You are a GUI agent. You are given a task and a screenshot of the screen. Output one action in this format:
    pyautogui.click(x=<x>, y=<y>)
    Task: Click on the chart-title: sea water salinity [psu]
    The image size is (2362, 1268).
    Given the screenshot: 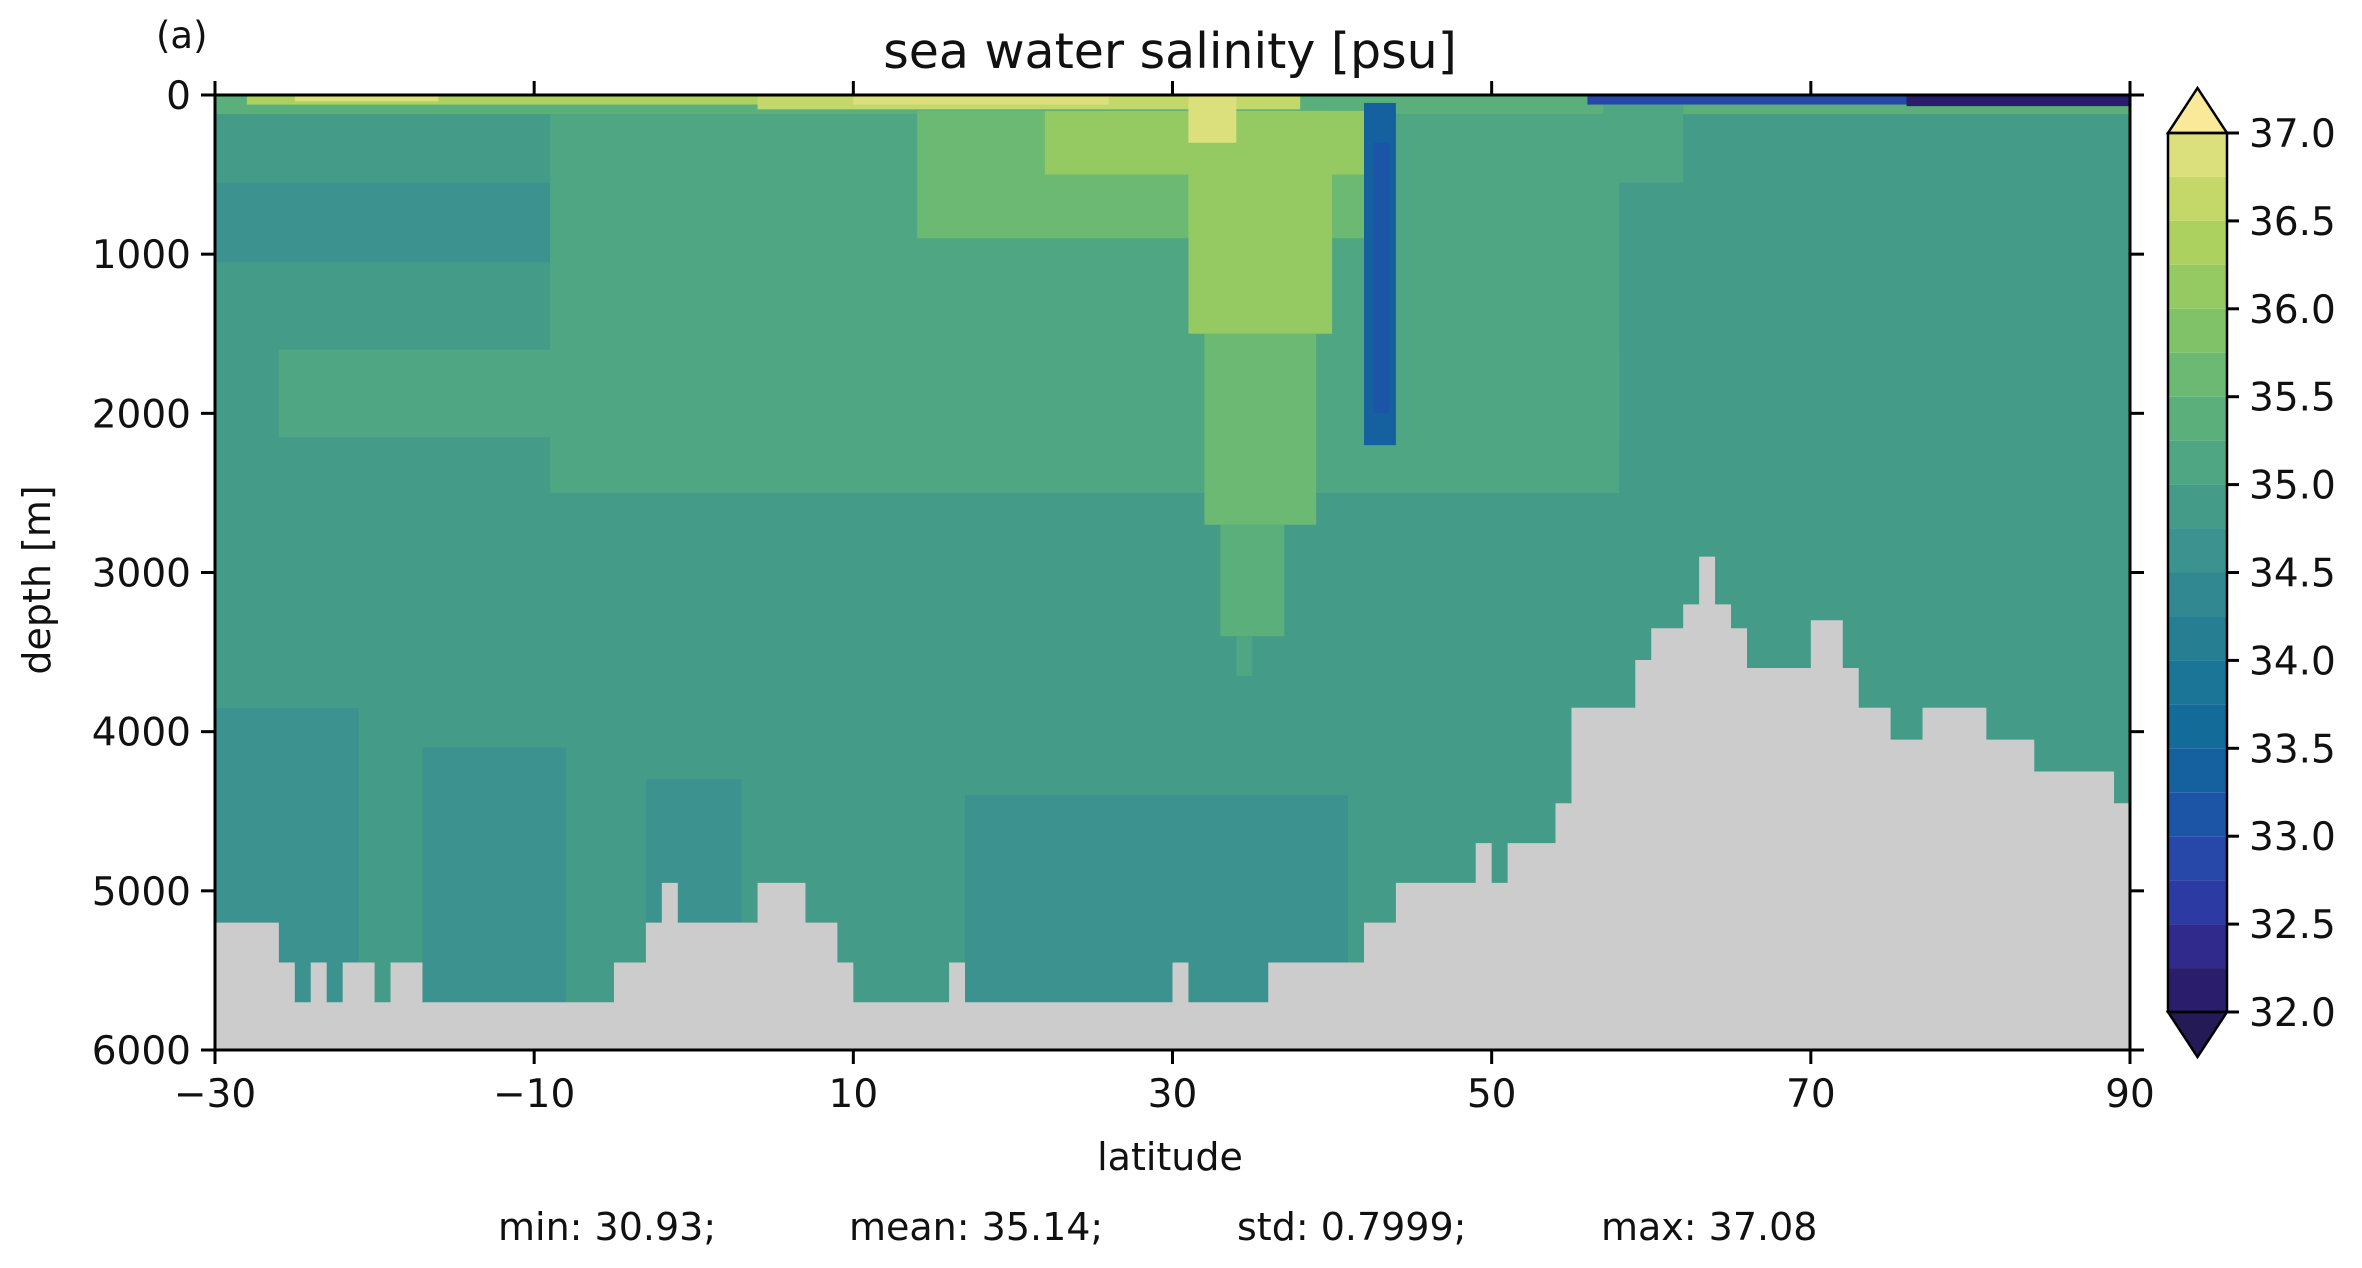 What is the action you would take?
    pyautogui.click(x=1170, y=51)
    